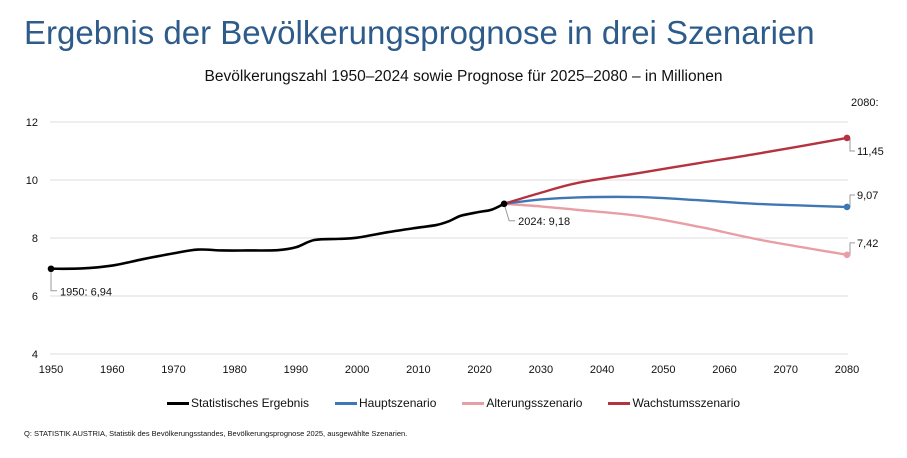 Image resolution: width=907 pixels, height=458 pixels. What do you see at coordinates (786, 370) in the screenshot?
I see `x-tick-label: 2070` at bounding box center [786, 370].